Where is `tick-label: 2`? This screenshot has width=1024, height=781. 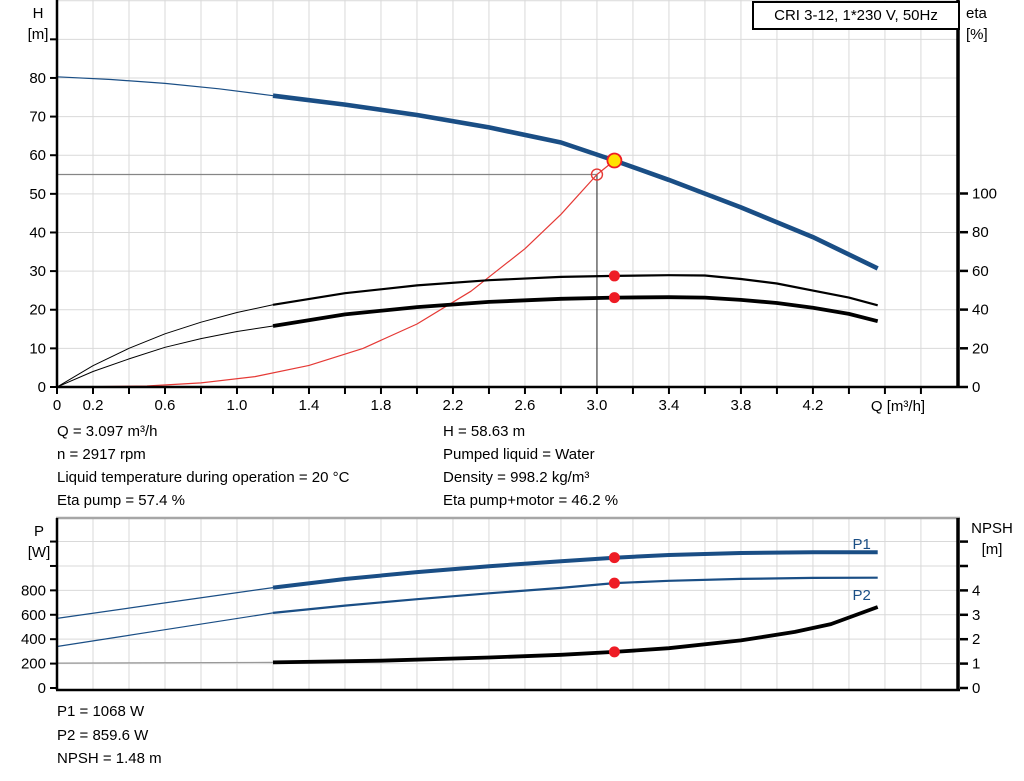
tick-label: 2 is located at coordinates (976, 639).